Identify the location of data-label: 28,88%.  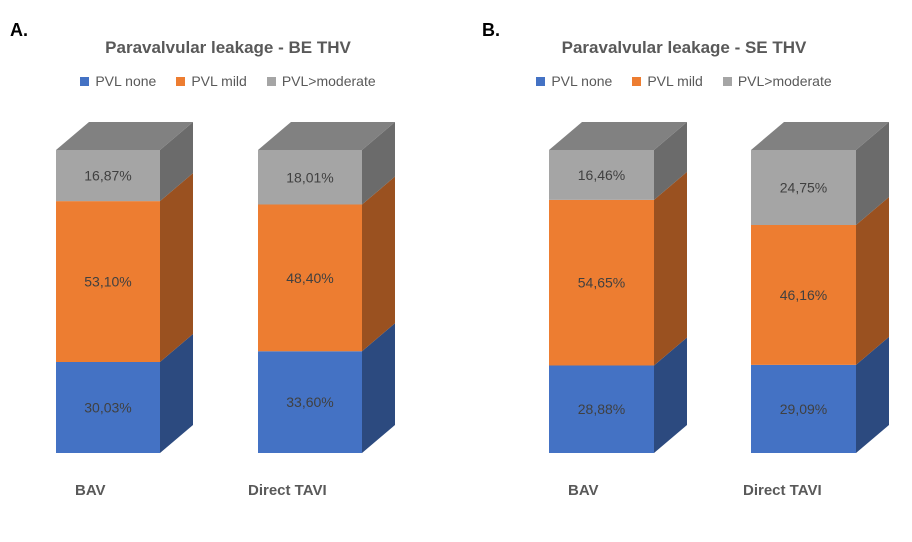
(601, 409).